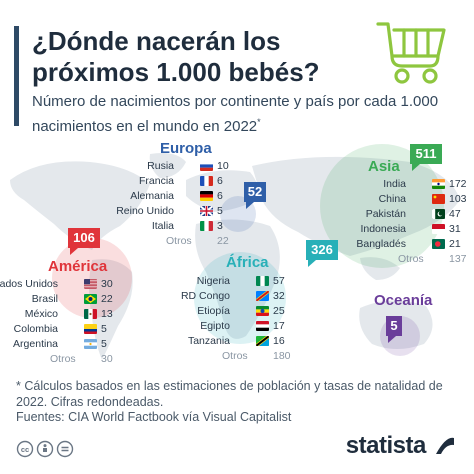  Describe the element at coordinates (438, 184) in the screenshot. I see `flag-in-icon` at that location.